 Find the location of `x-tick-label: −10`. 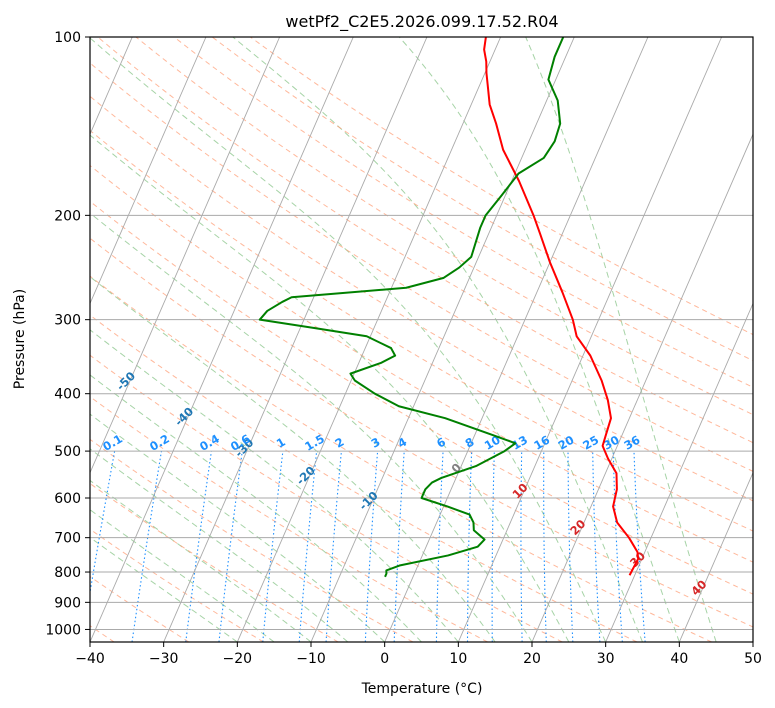

x-tick-label: −10 is located at coordinates (311, 659).